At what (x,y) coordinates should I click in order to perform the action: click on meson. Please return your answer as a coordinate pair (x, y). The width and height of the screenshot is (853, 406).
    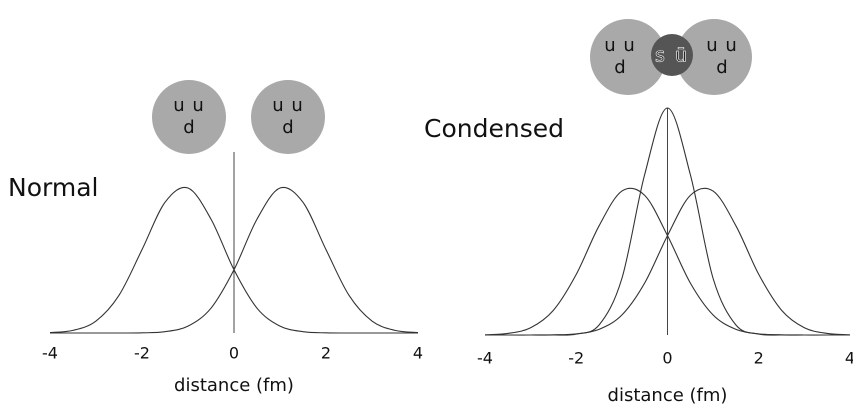
    Looking at the image, I should click on (672, 55).